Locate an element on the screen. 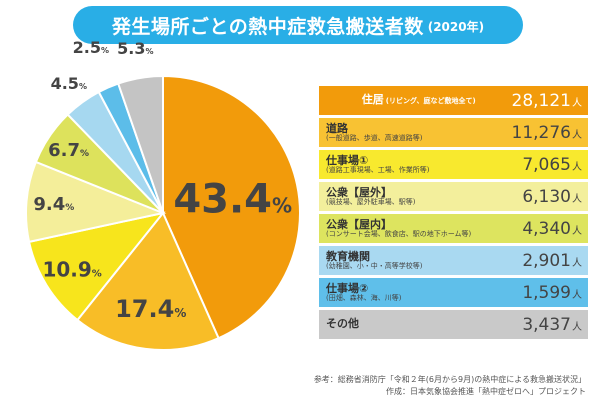  slice-percent-label: 5.3% is located at coordinates (135, 48).